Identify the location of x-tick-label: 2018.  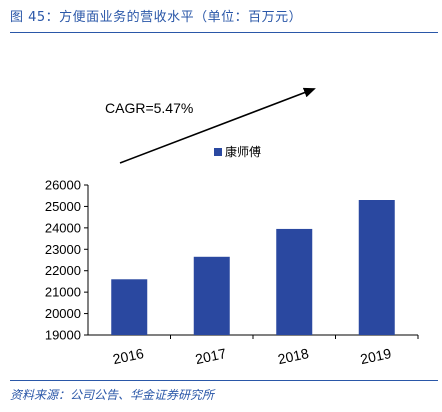
(293, 356).